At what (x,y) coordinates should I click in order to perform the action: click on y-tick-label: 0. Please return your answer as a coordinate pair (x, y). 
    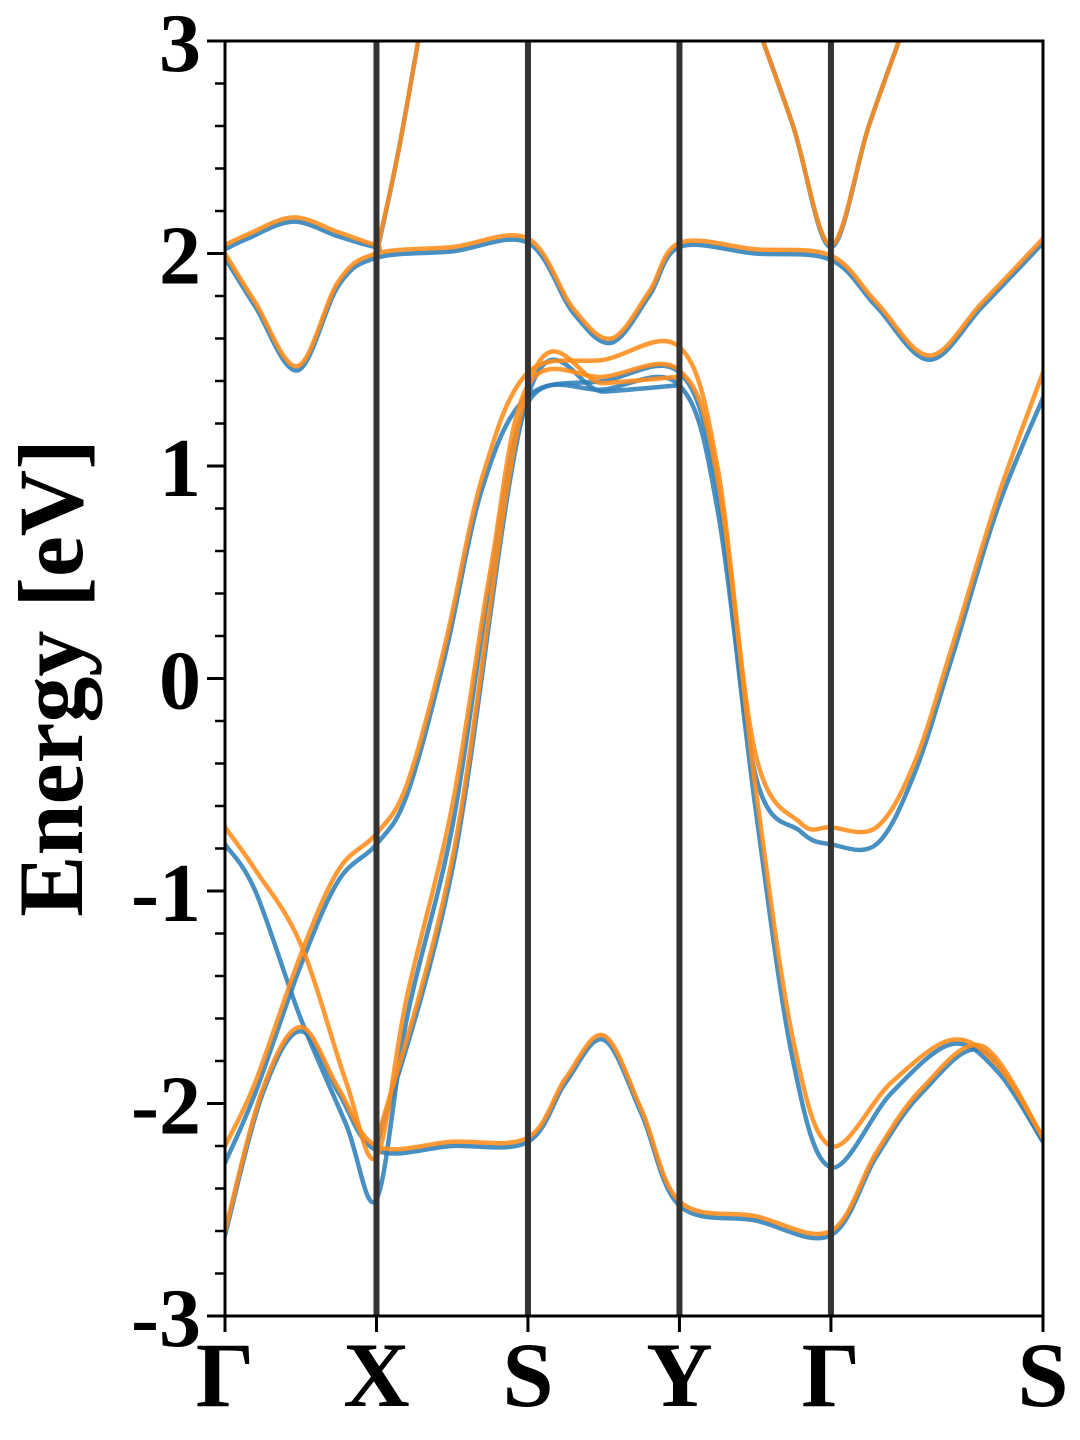
    Looking at the image, I should click on (180, 681).